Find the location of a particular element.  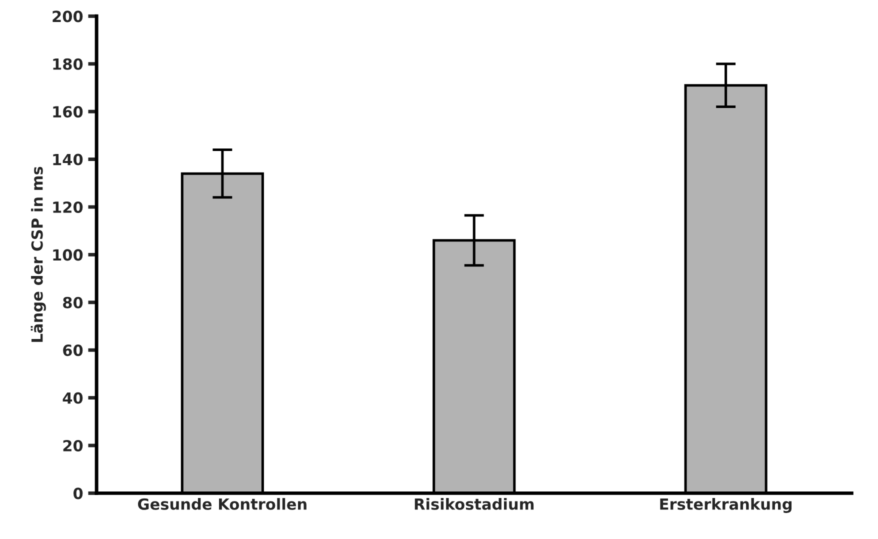

x-tick-label: Risikostadium is located at coordinates (474, 504).